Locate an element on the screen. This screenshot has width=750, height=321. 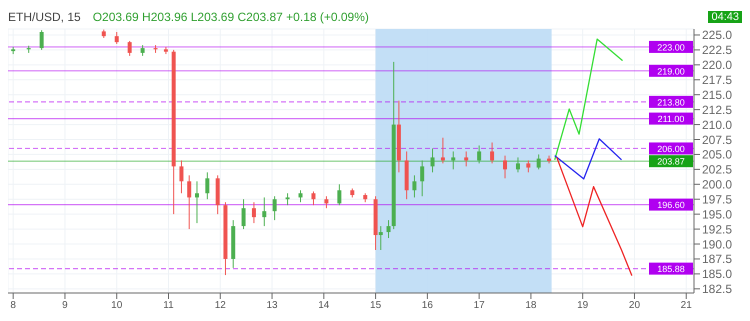
y-tick-label: 185.0 is located at coordinates (717, 274).